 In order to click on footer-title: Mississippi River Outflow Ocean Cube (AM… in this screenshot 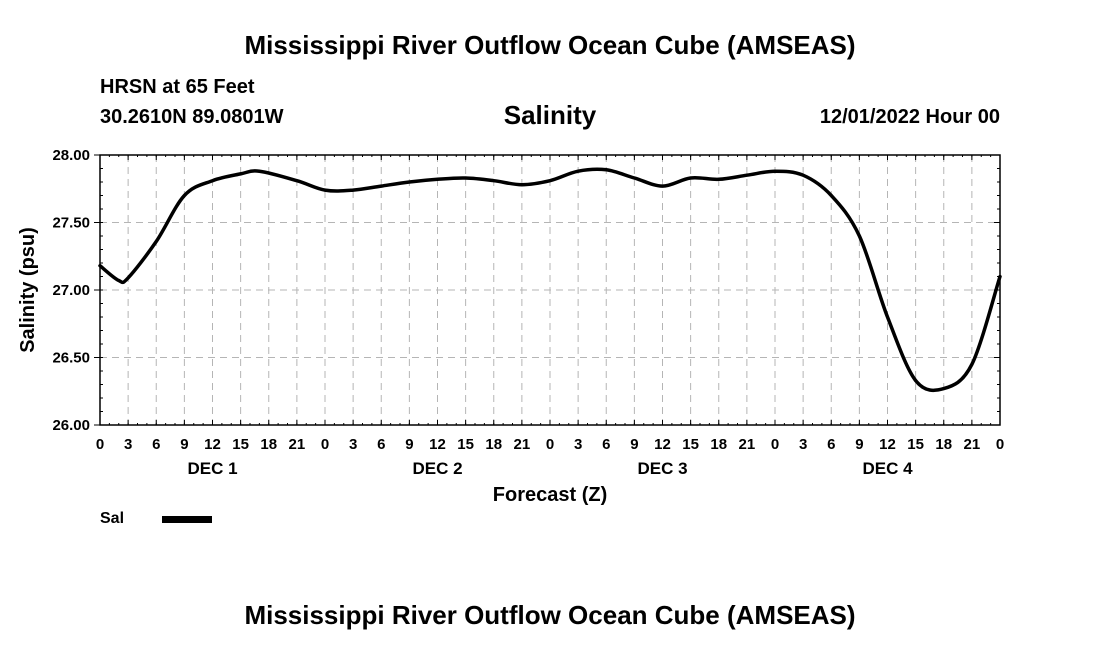, I will do `click(550, 615)`.